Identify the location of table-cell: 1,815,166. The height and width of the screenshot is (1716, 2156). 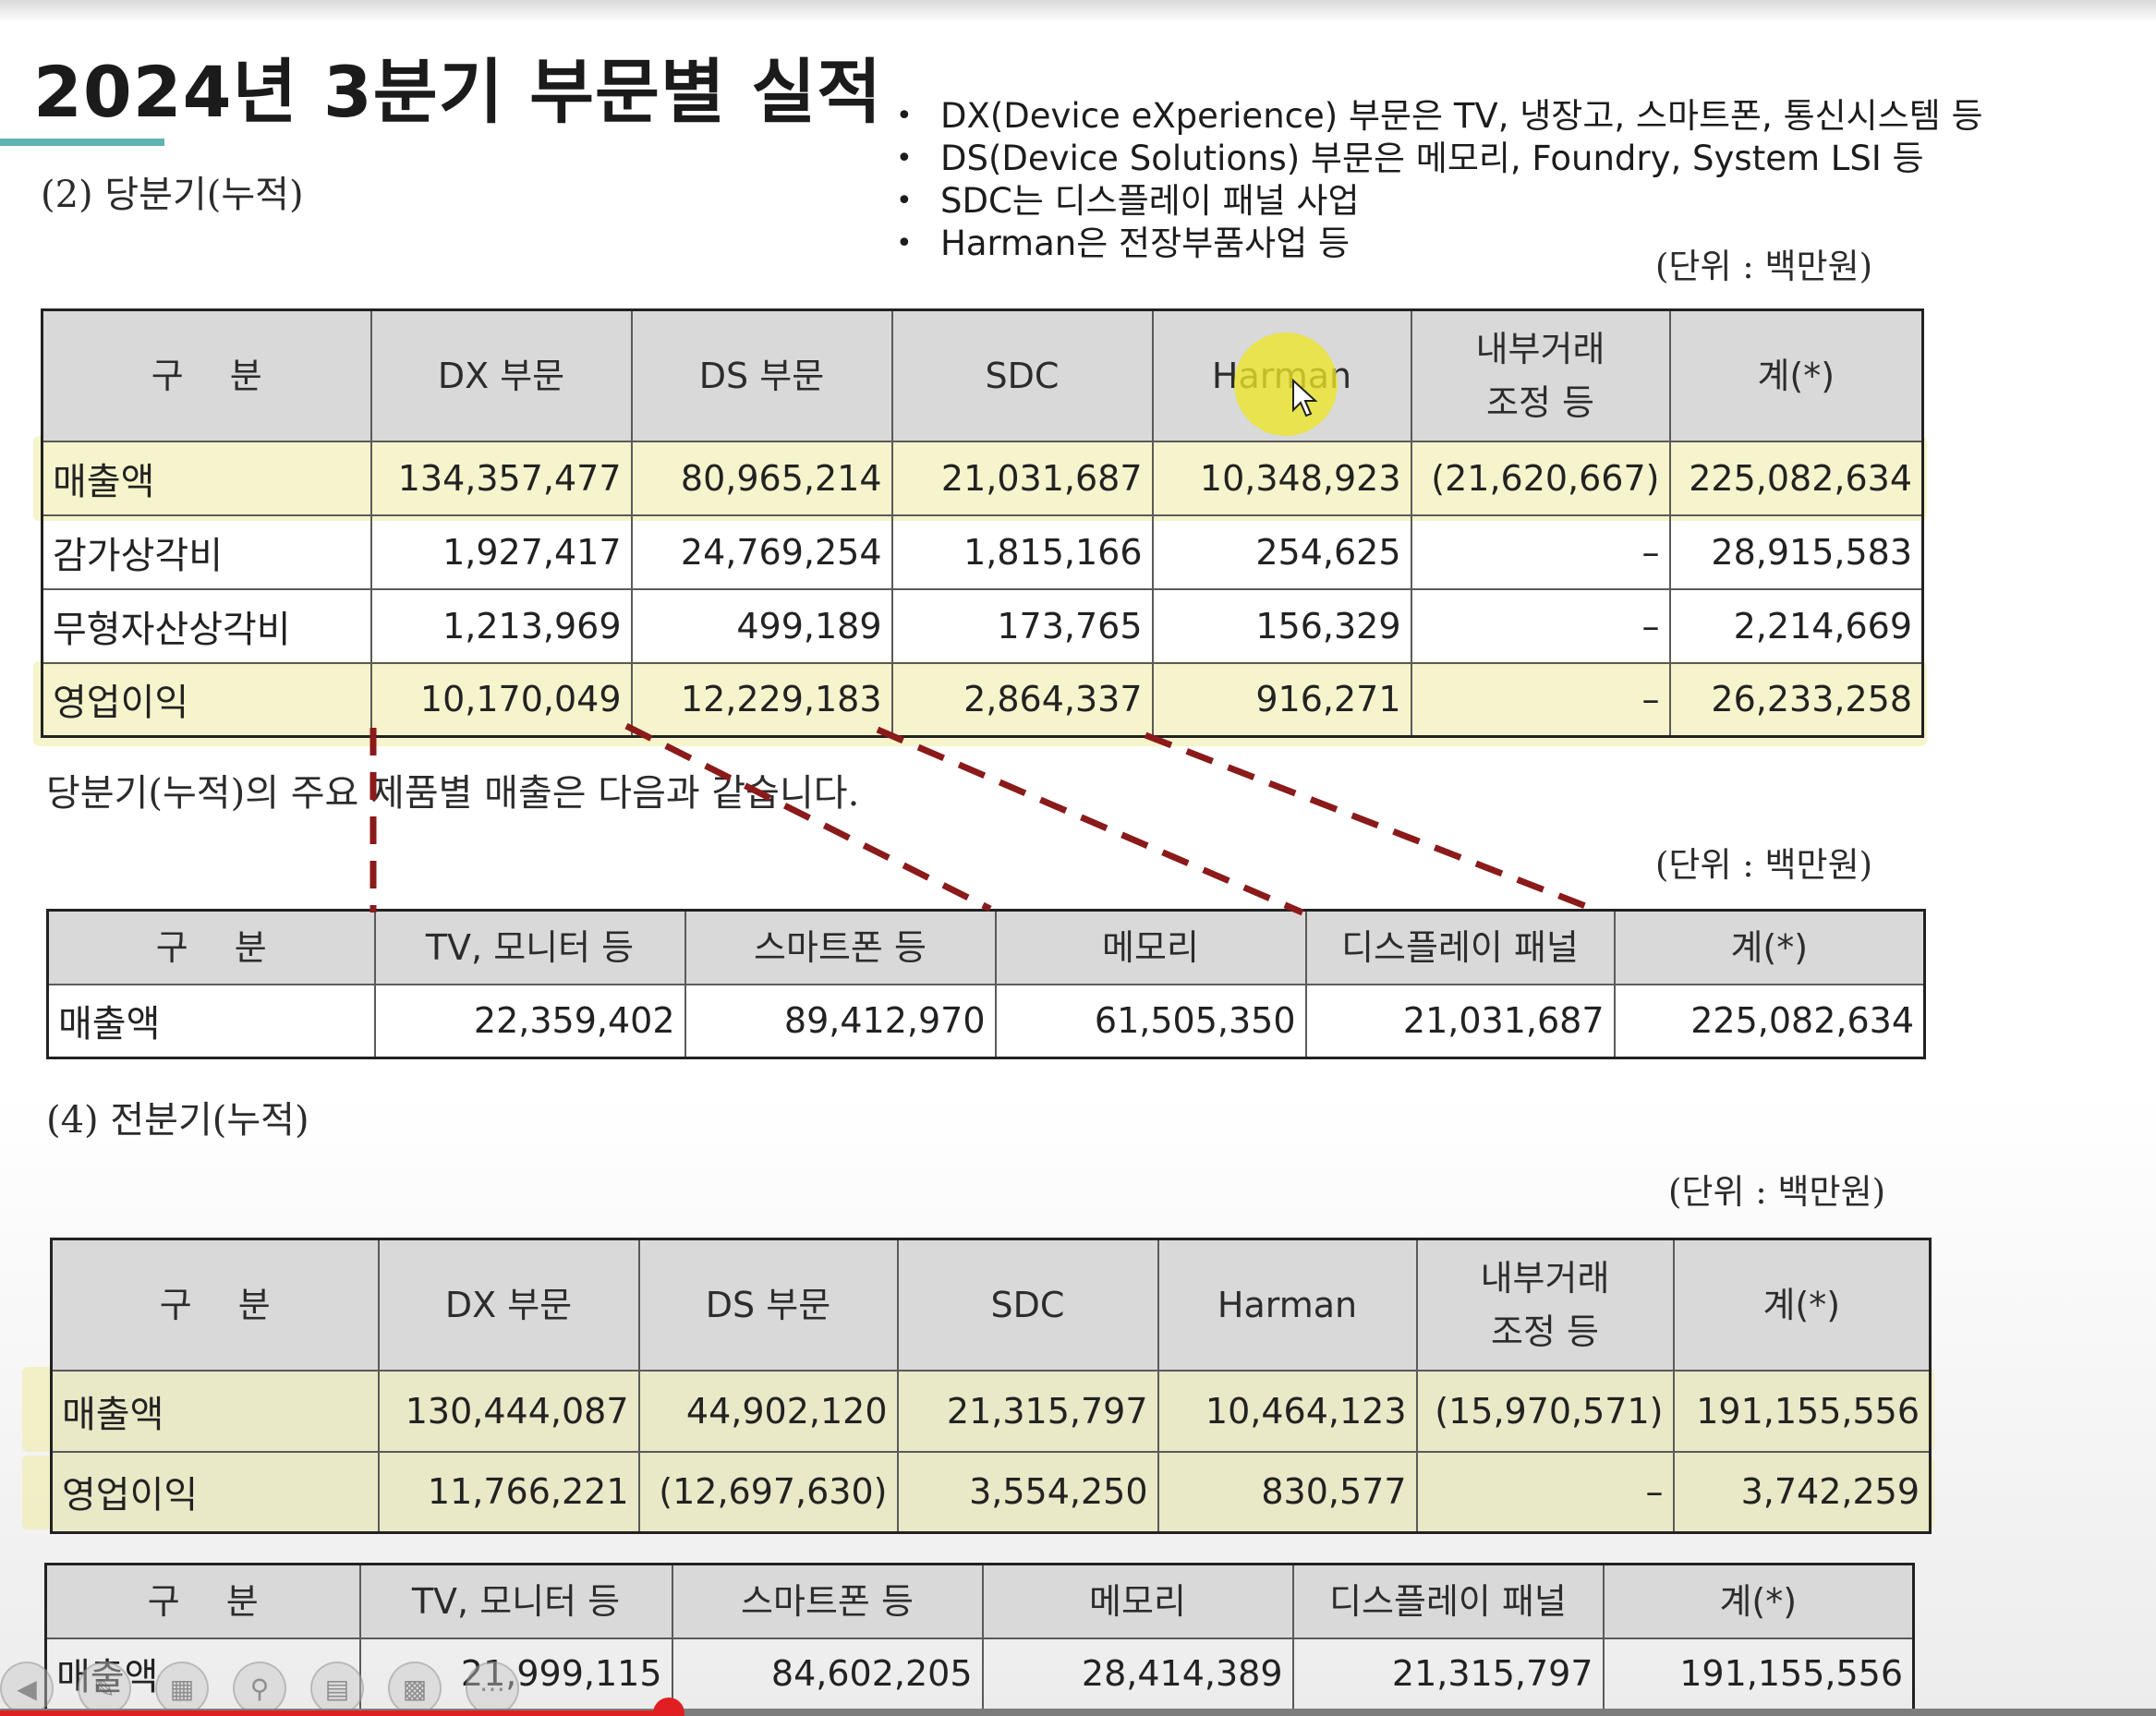
(1022, 552).